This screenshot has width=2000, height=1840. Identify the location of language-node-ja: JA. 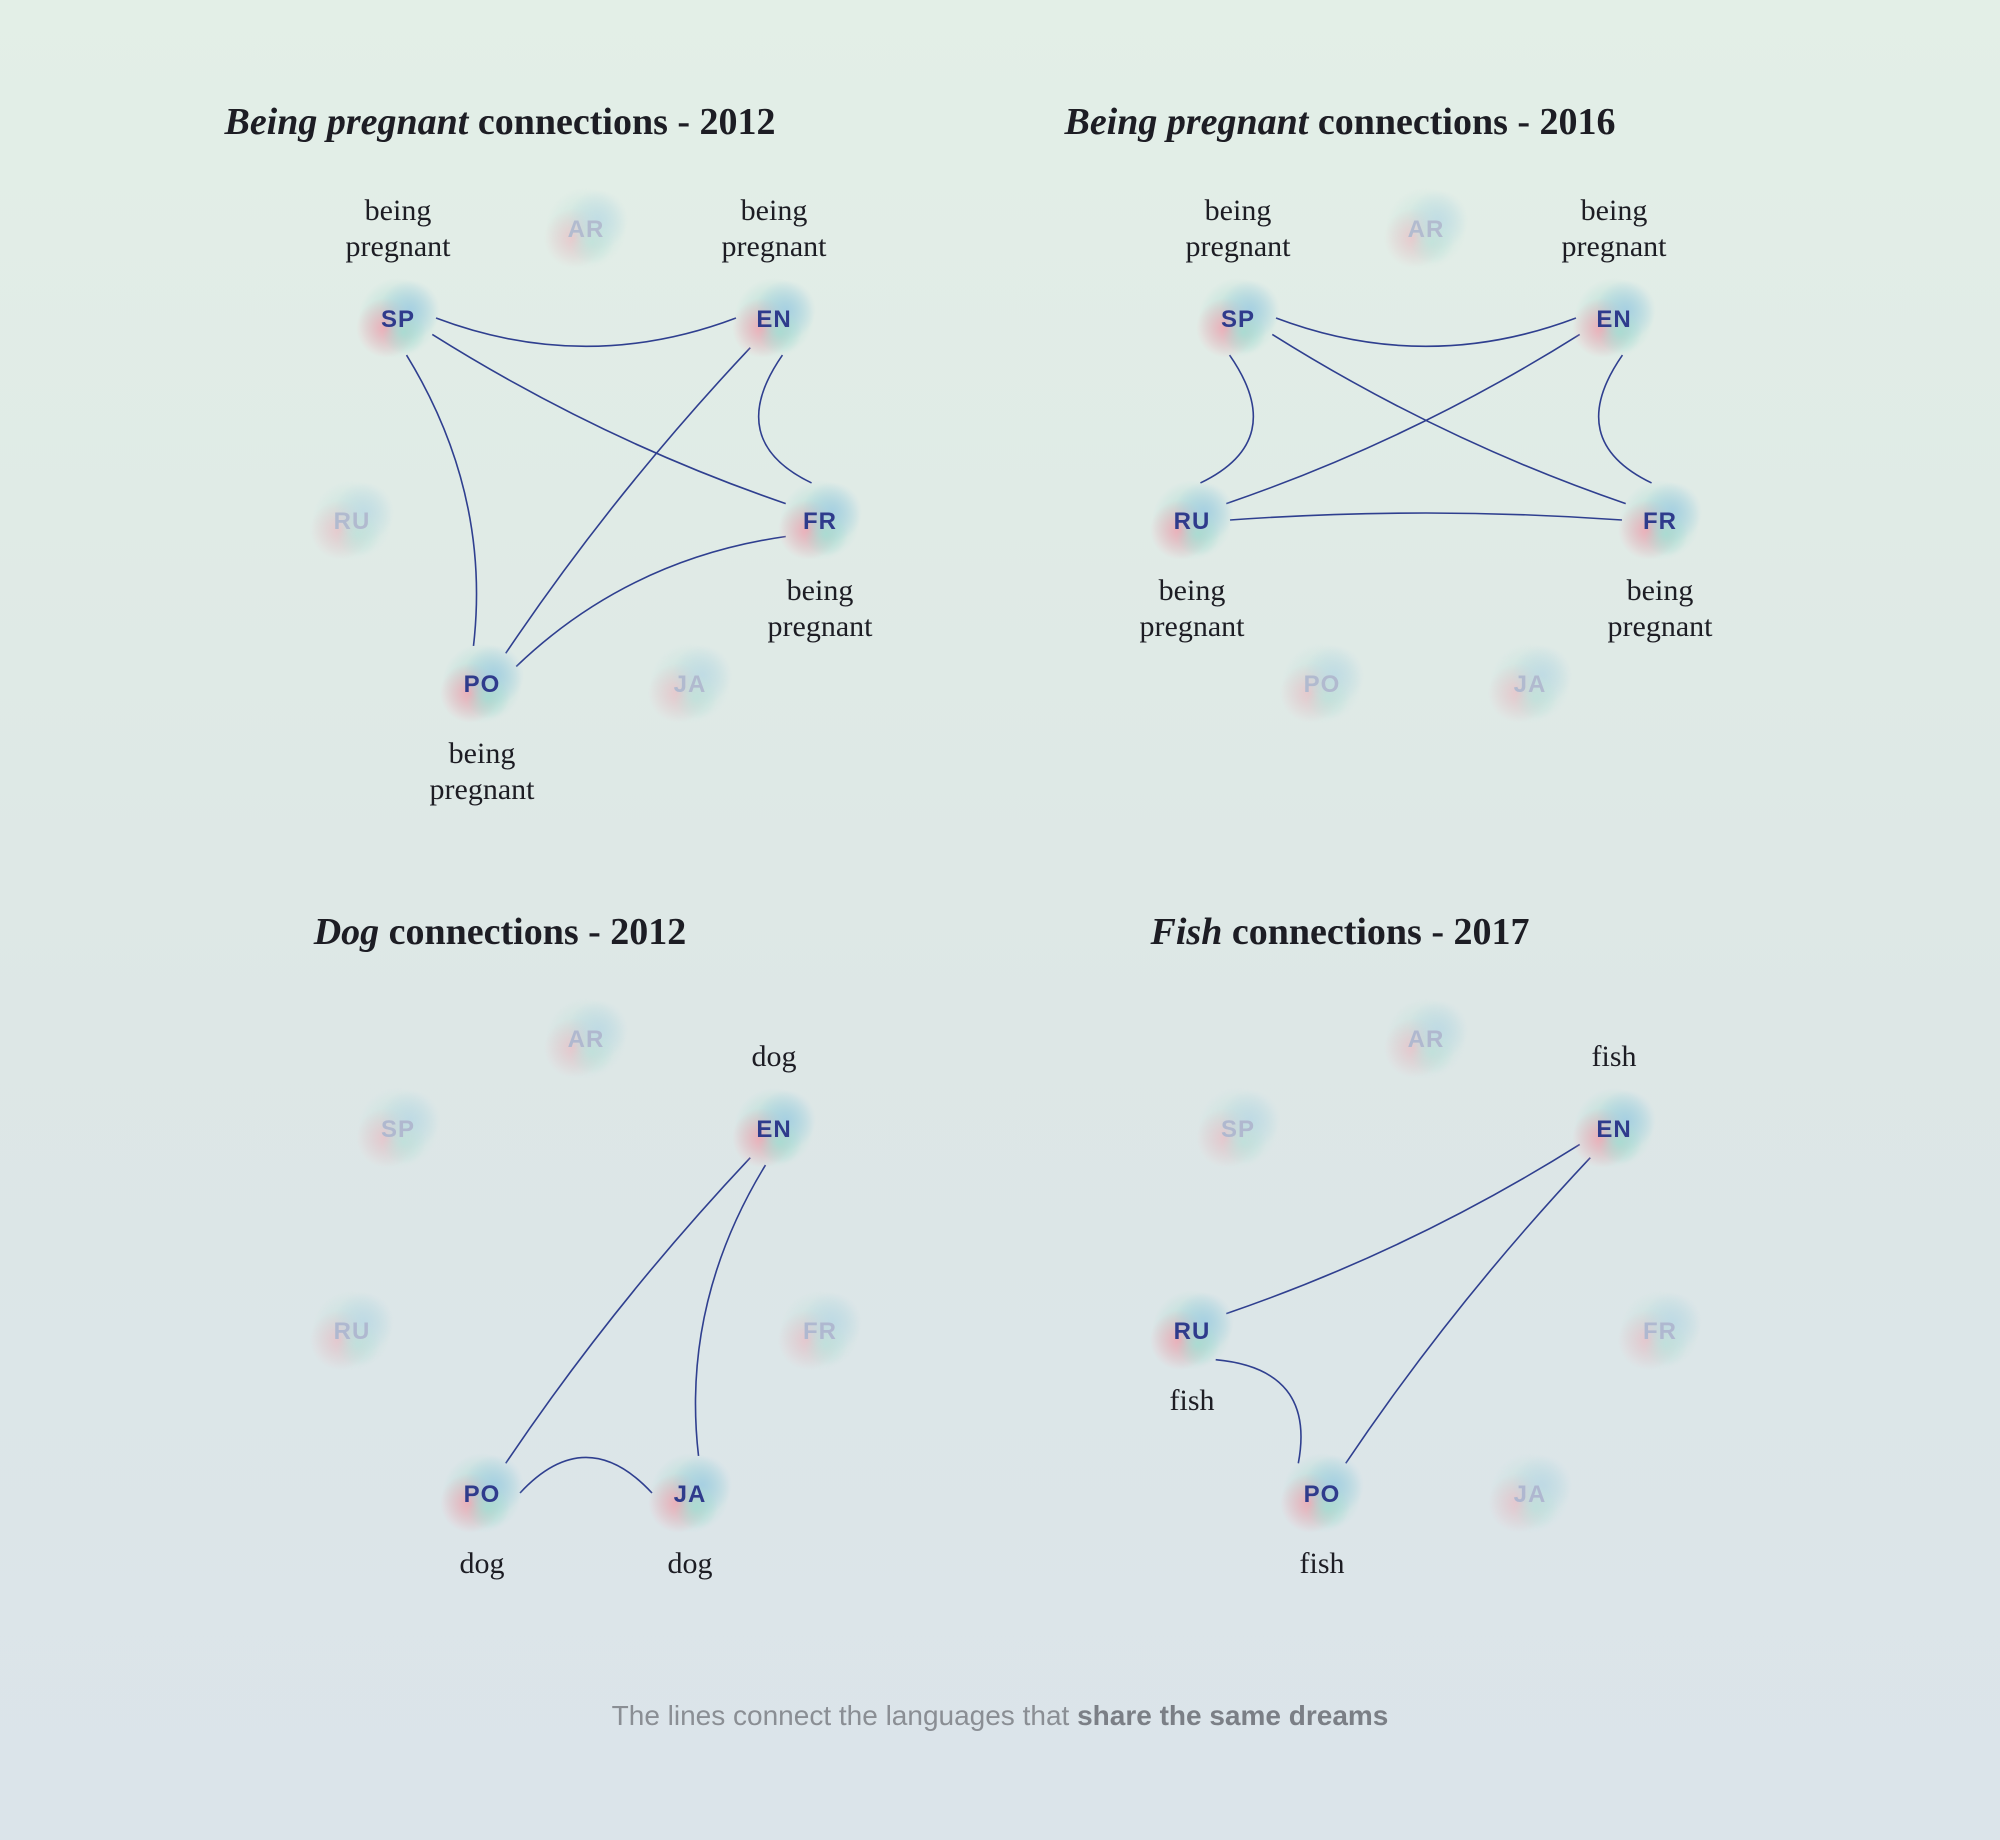
(1530, 683).